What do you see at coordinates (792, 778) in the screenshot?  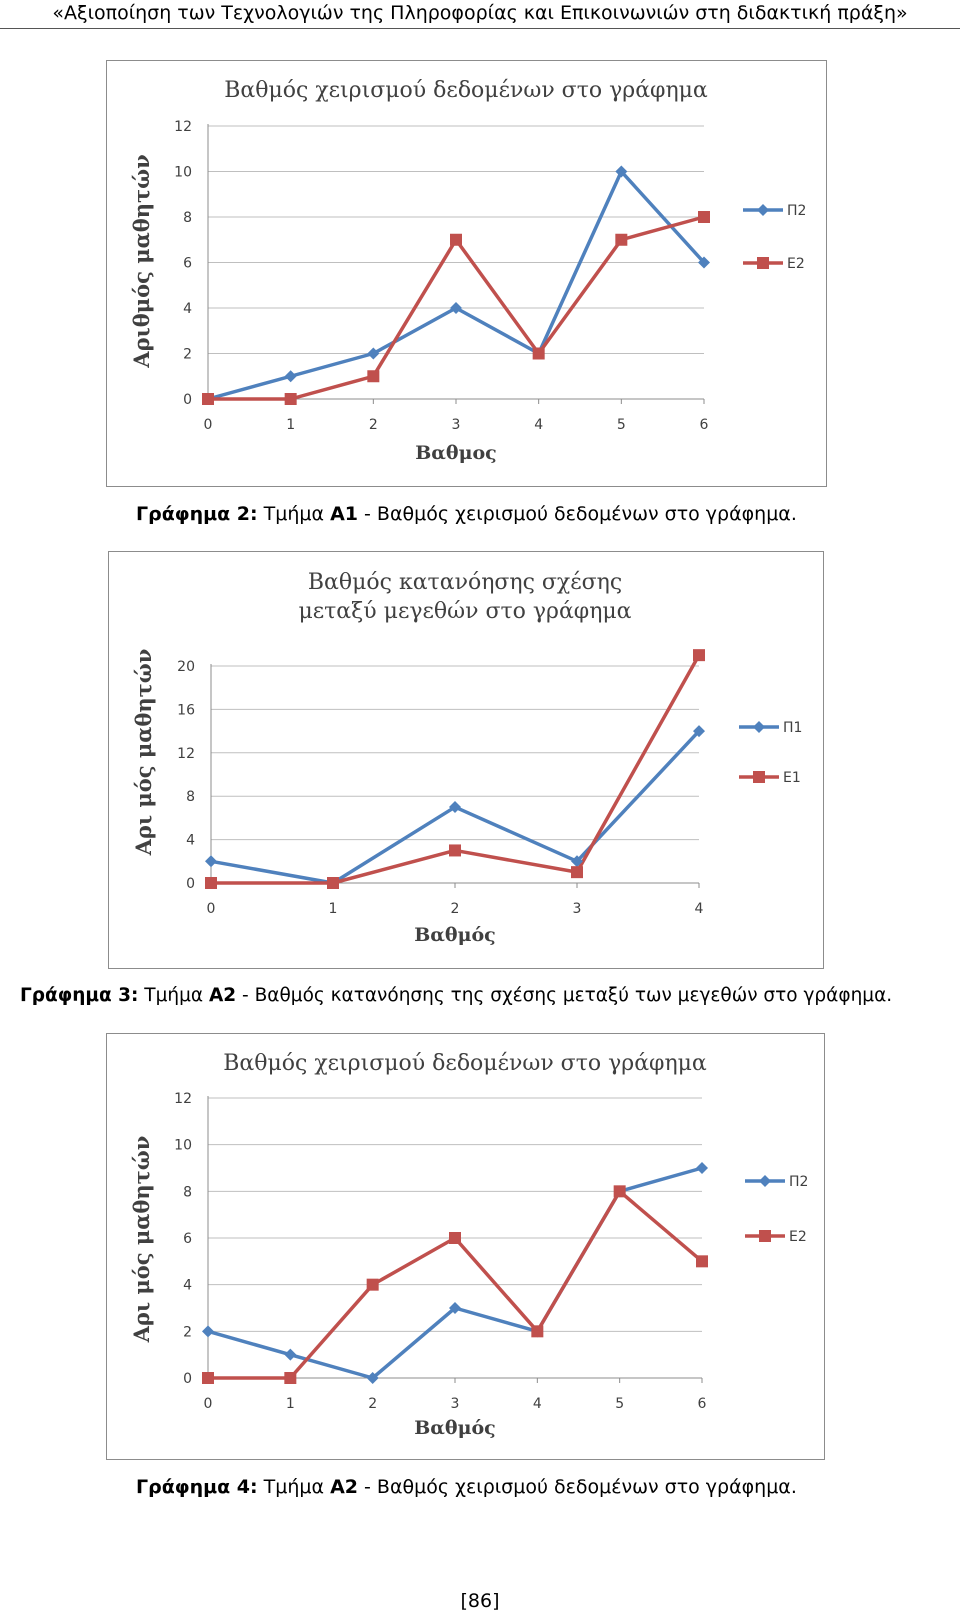 I see `legend-label: Ε1` at bounding box center [792, 778].